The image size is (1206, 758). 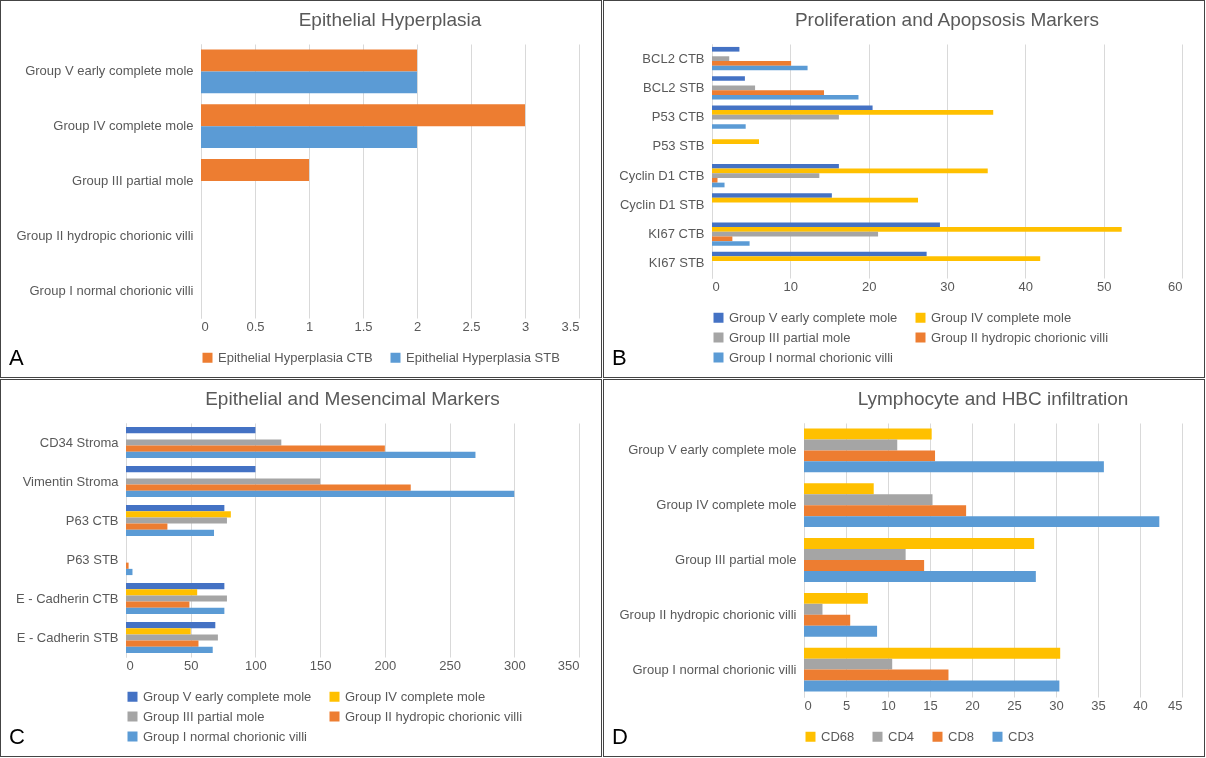 What do you see at coordinates (92, 559) in the screenshot?
I see `y-tick-label: P63 STB` at bounding box center [92, 559].